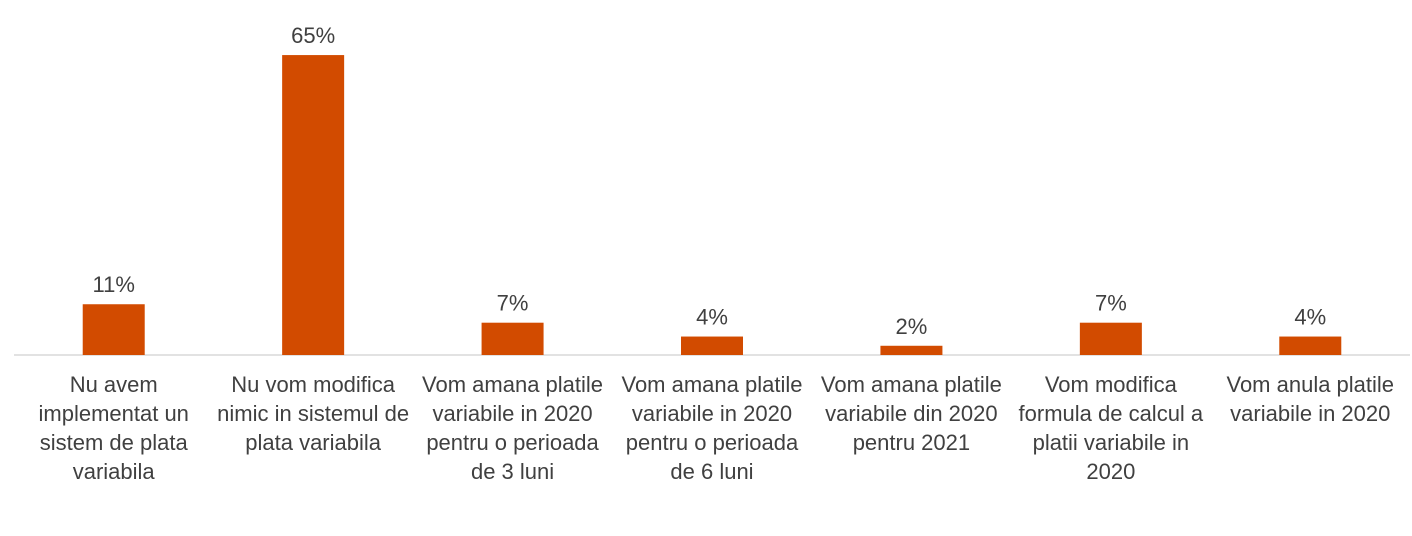  Describe the element at coordinates (313, 35) in the screenshot. I see `data-label: 65%` at that location.